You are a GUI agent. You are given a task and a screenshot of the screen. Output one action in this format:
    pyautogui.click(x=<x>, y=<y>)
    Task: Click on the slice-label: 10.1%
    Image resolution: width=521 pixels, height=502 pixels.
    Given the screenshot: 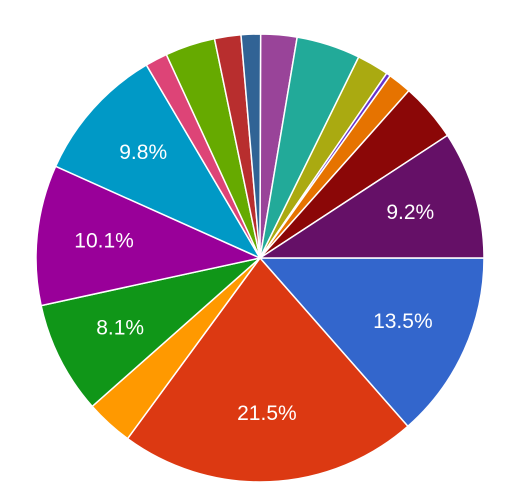 What is the action you would take?
    pyautogui.click(x=104, y=240)
    